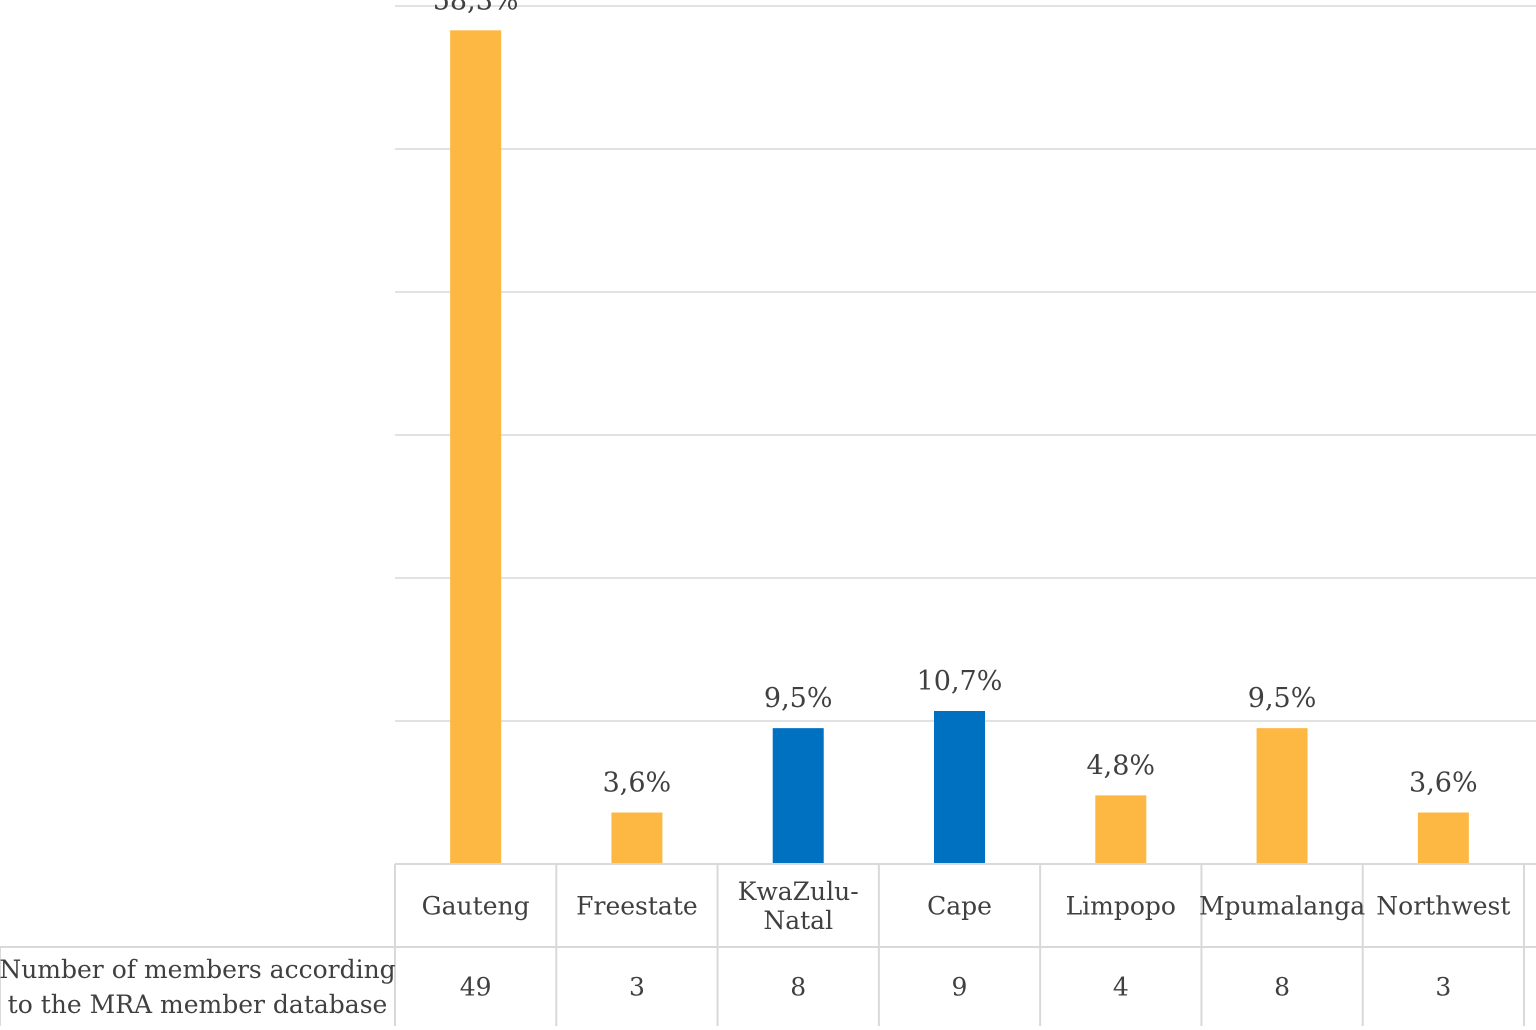 The width and height of the screenshot is (1536, 1030). Describe the element at coordinates (1282, 698) in the screenshot. I see `data-label-5: 9,5%` at that location.